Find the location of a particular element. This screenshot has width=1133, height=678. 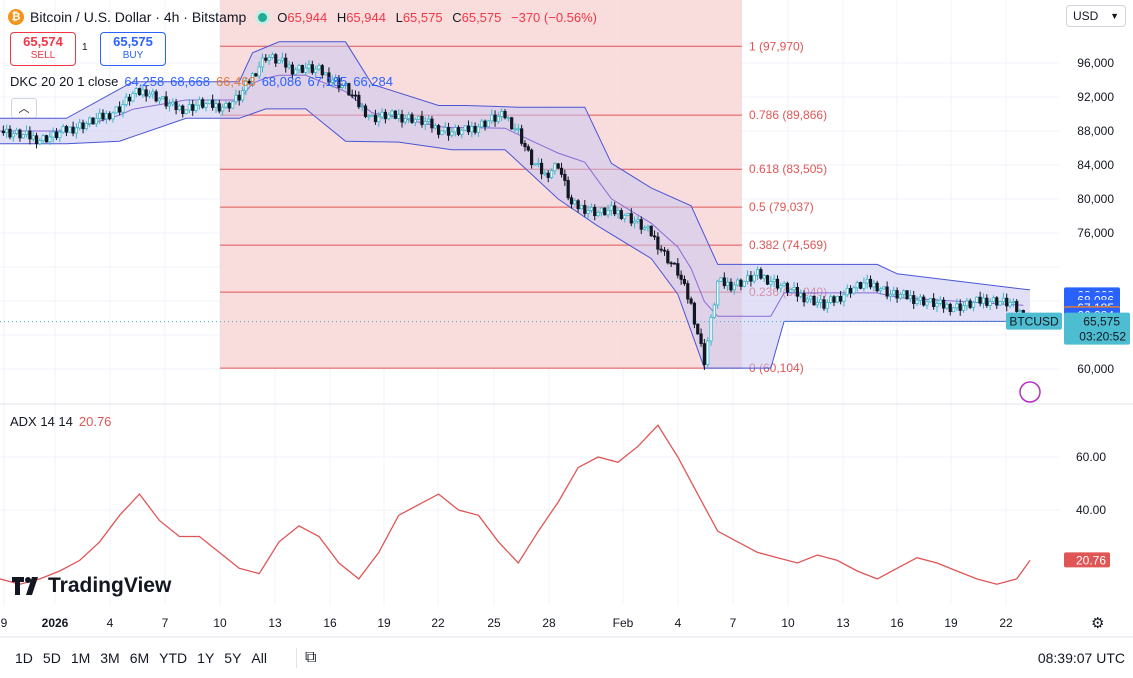

sell-label: SELL is located at coordinates (43, 55).